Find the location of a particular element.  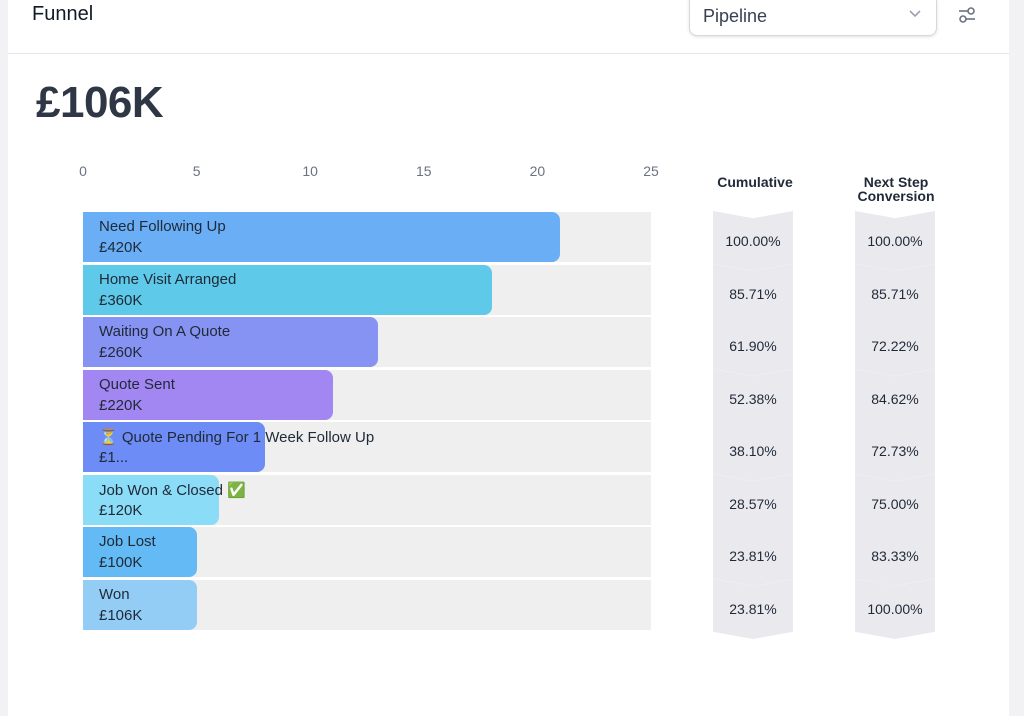

chevron-down-icon is located at coordinates (915, 14).